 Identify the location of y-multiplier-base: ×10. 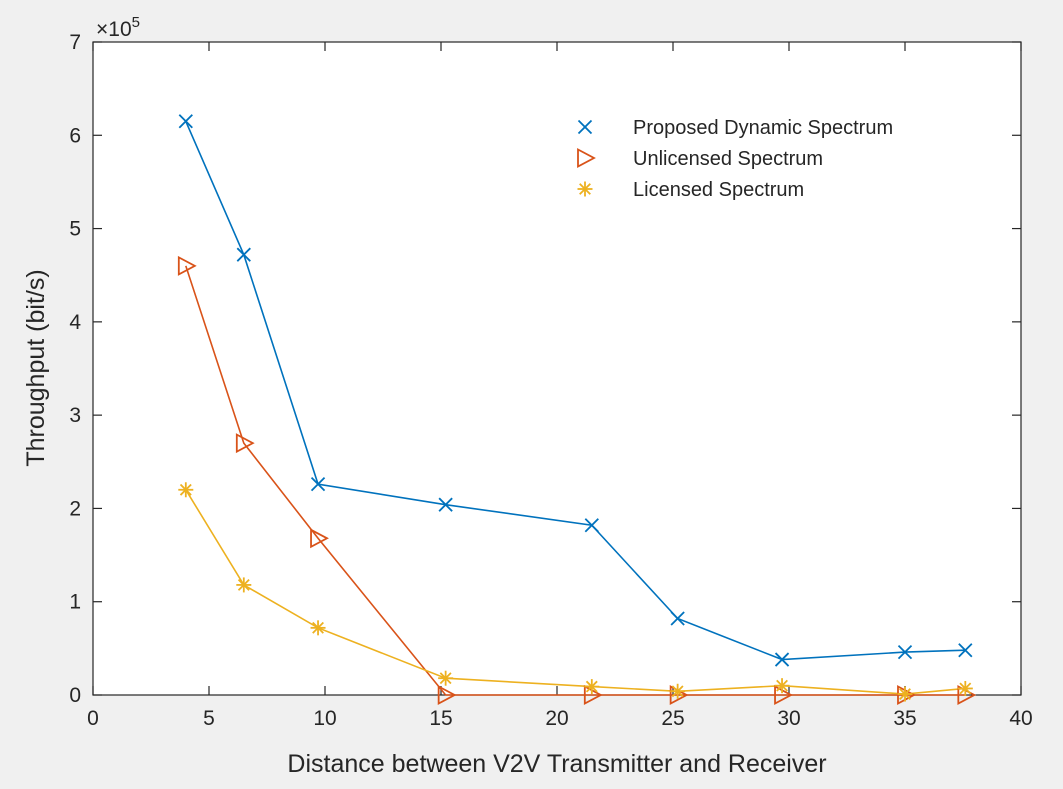
(114, 29).